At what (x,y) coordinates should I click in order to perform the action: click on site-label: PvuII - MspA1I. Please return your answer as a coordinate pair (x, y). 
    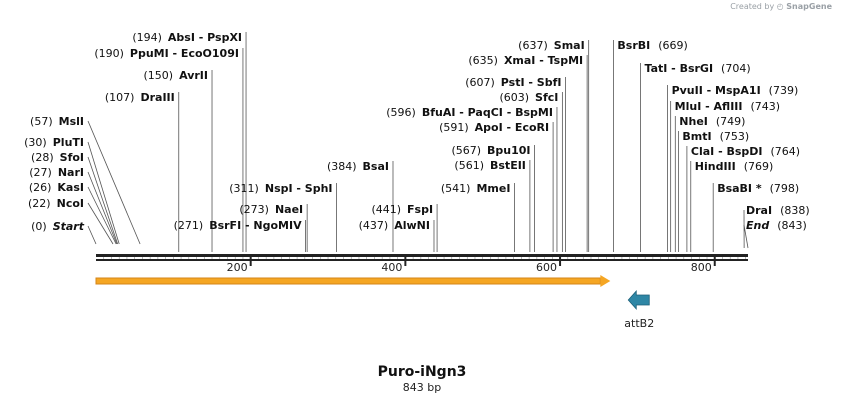
    Looking at the image, I should click on (716, 90).